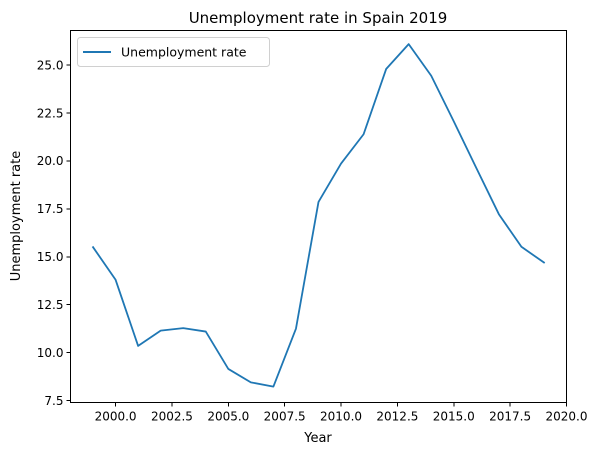  What do you see at coordinates (16, 216) in the screenshot?
I see `y-axis-label: Unemployment rate` at bounding box center [16, 216].